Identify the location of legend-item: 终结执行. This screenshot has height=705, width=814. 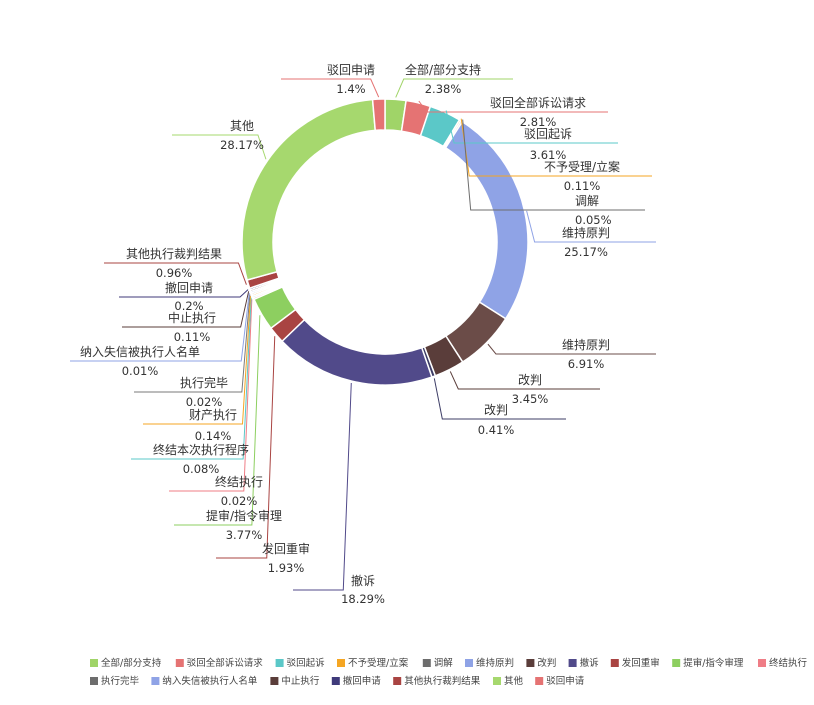
(783, 663).